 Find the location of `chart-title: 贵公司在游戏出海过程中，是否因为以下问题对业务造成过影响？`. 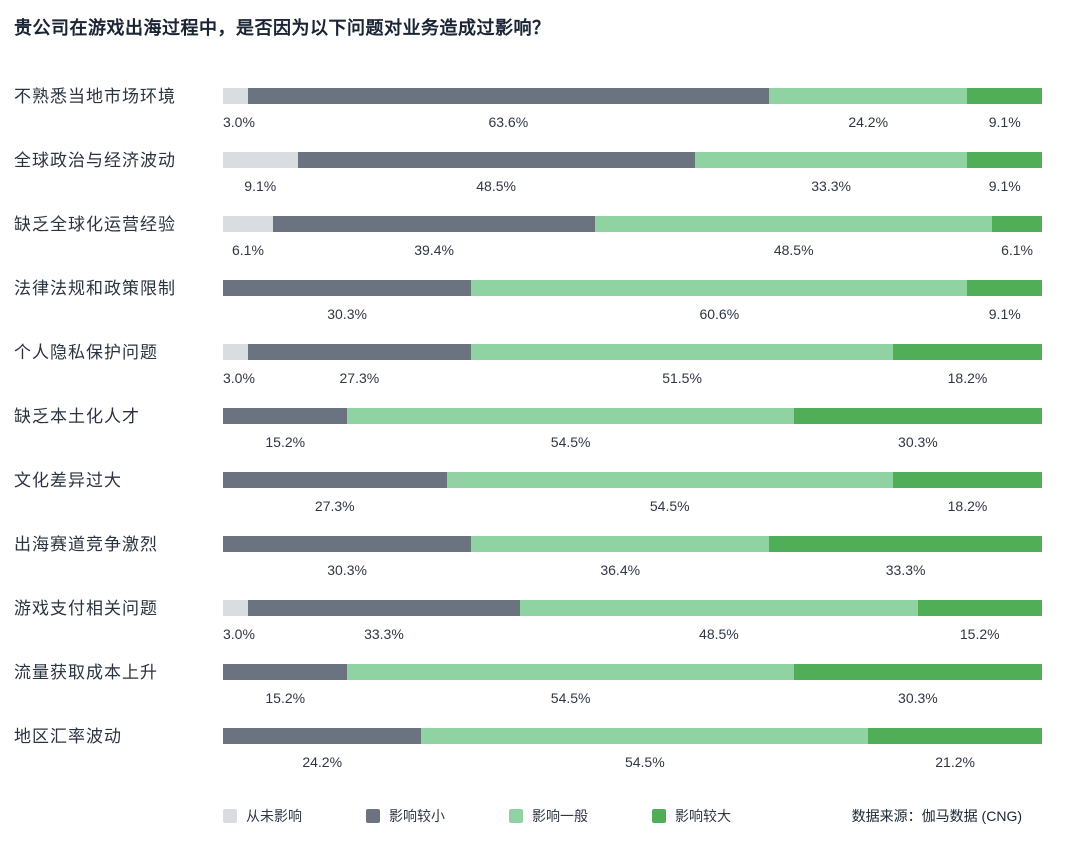

chart-title: 贵公司在游戏出海过程中，是否因为以下问题对业务造成过影响？ is located at coordinates (282, 28).